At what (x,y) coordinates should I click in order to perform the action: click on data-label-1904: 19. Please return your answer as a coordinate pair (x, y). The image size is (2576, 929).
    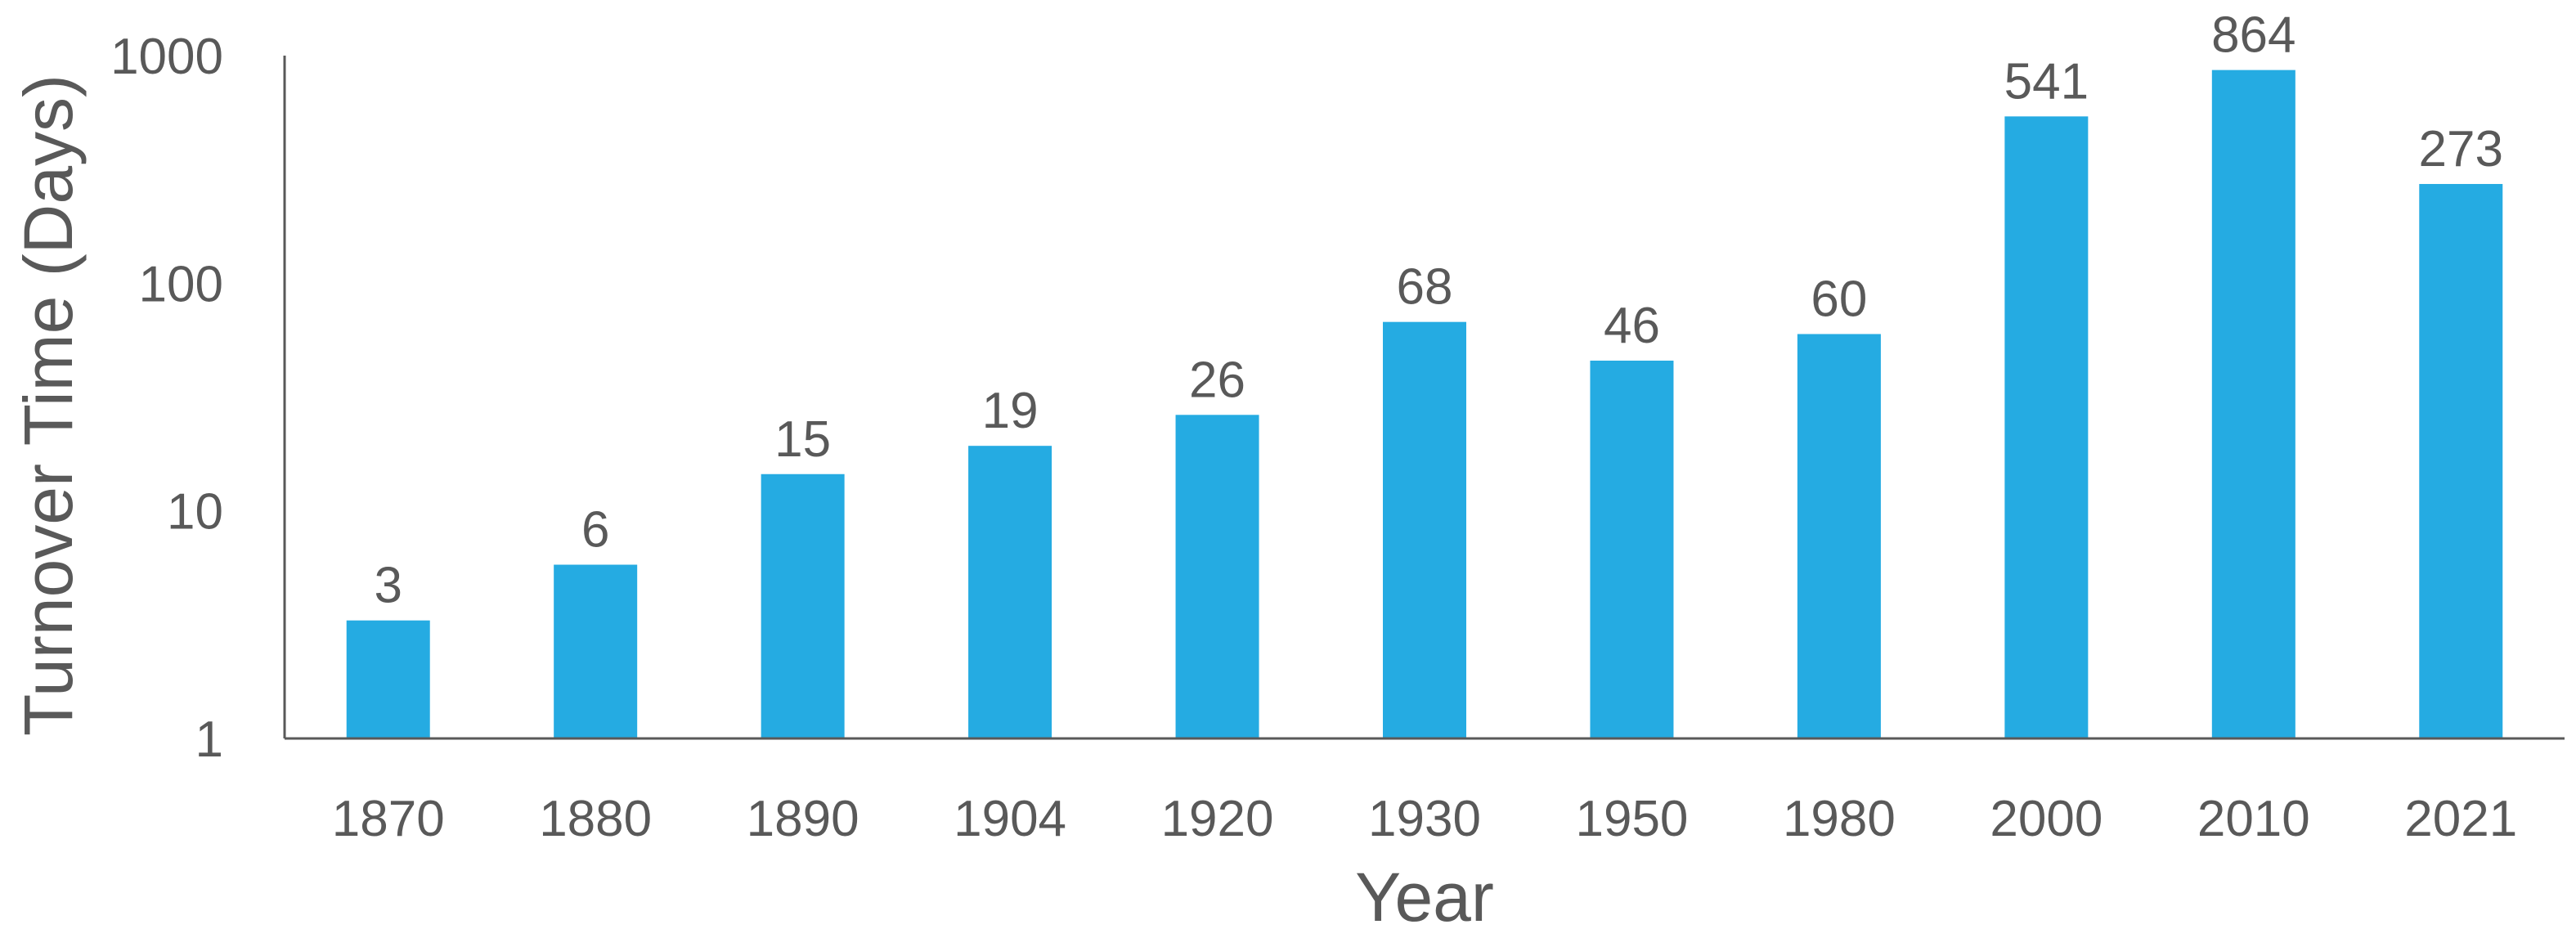
    Looking at the image, I should click on (1011, 411).